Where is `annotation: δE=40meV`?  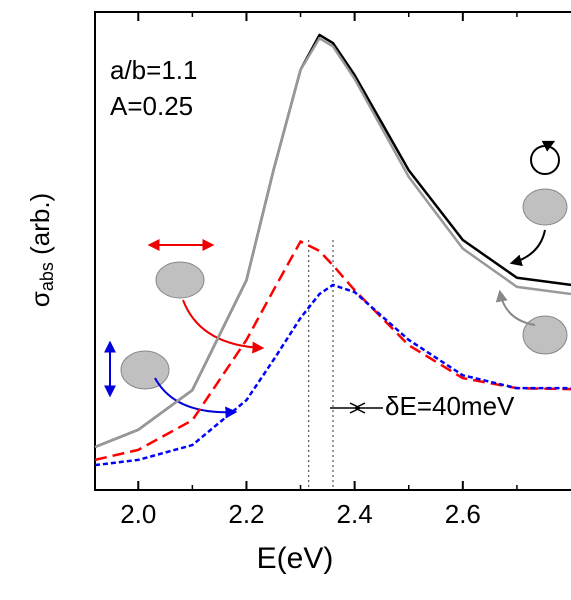
annotation: δE=40meV is located at coordinates (450, 406).